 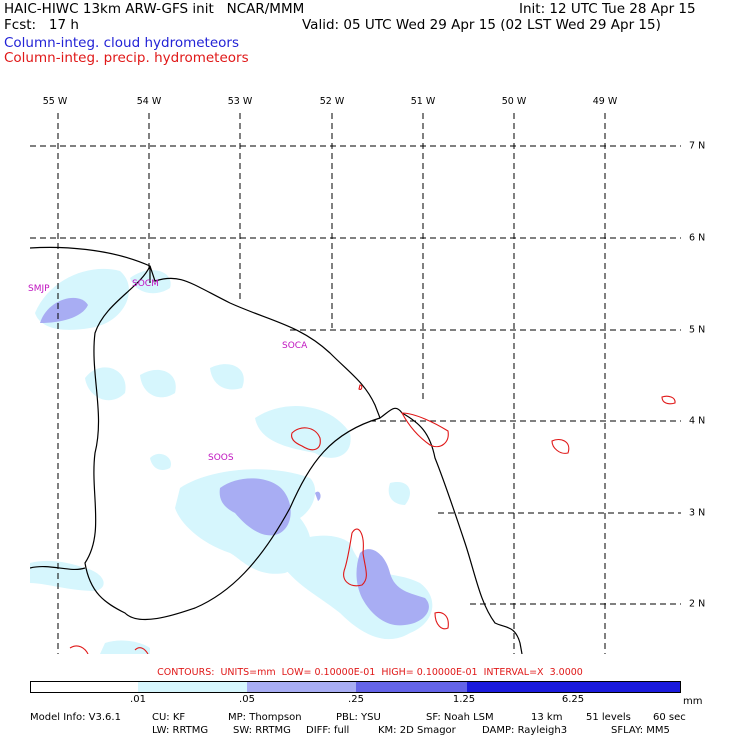 I want to click on forecast-hour: Fcst: 17 h, so click(x=41, y=25).